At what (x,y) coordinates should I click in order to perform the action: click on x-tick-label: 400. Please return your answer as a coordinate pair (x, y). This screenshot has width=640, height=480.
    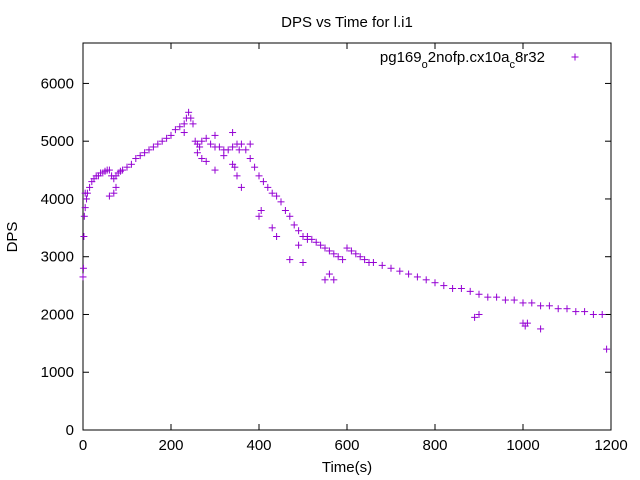
    Looking at the image, I should click on (258, 445).